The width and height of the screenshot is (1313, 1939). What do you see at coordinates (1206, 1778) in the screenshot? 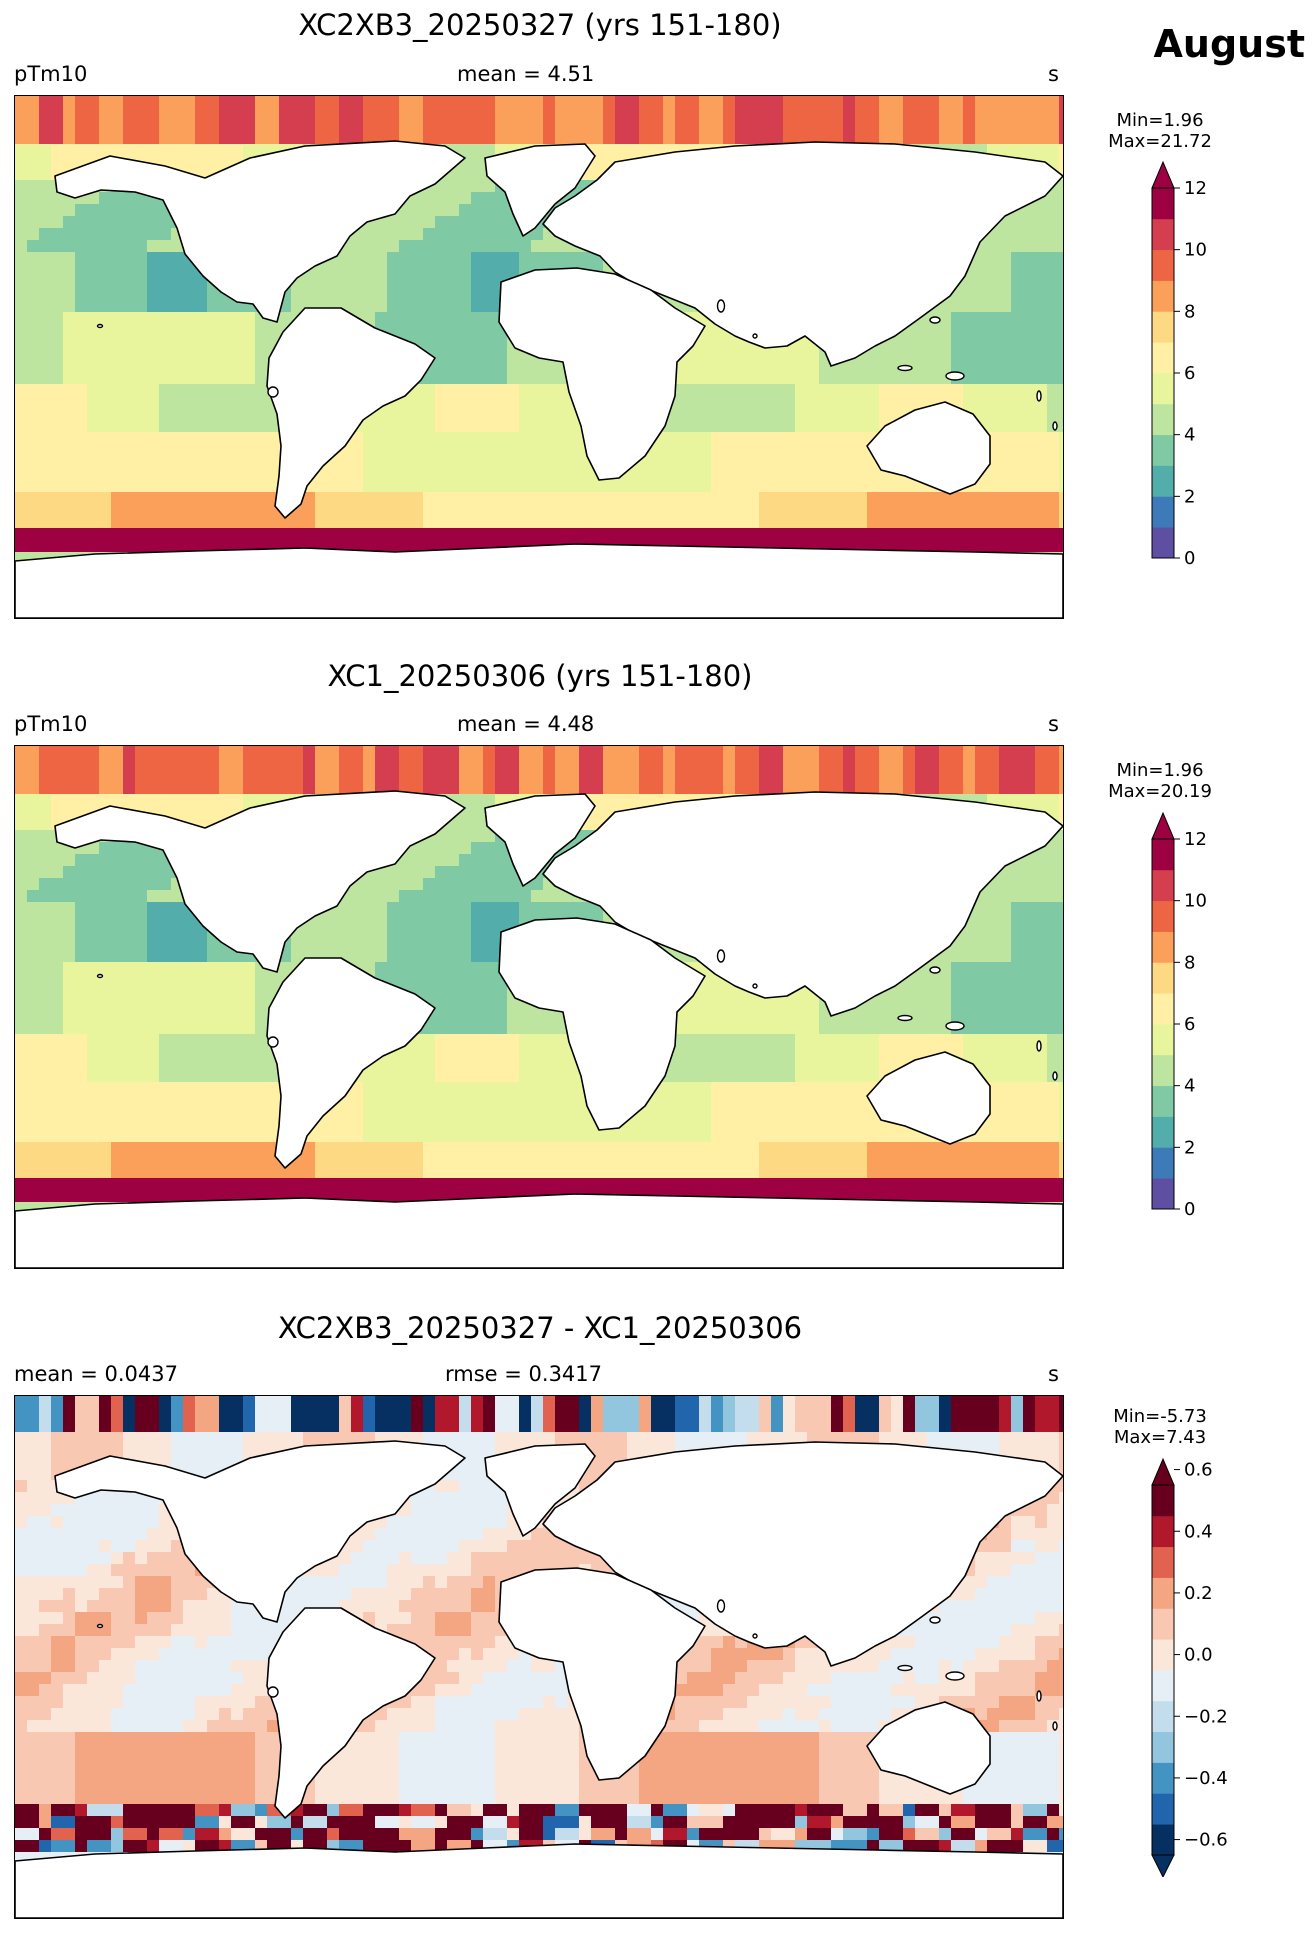
I see `colorbar-tick-label: −0.4` at bounding box center [1206, 1778].